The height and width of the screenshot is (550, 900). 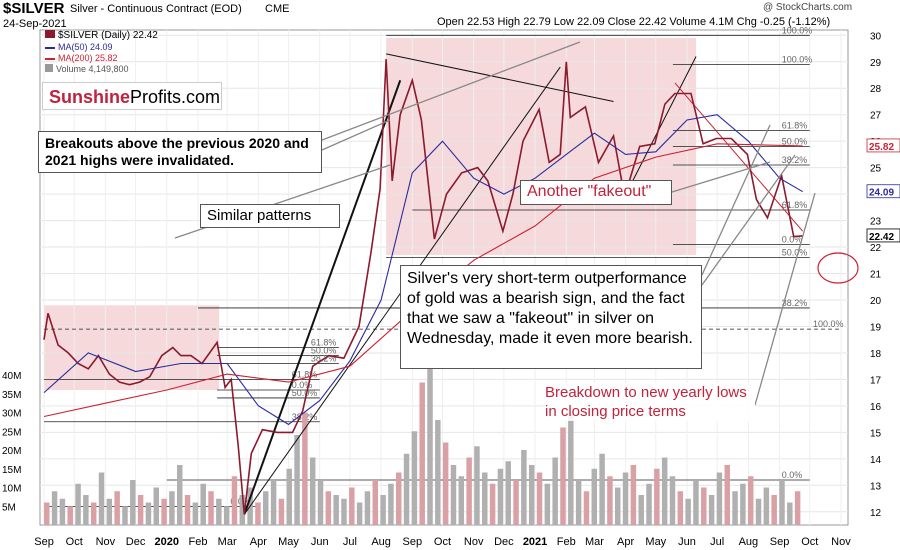 What do you see at coordinates (625, 542) in the screenshot?
I see `x-tick-label: Apr` at bounding box center [625, 542].